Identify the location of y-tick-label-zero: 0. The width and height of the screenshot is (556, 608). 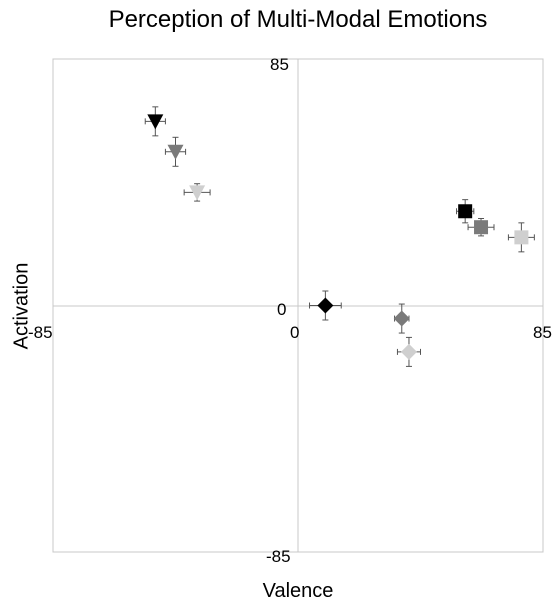
(281, 309).